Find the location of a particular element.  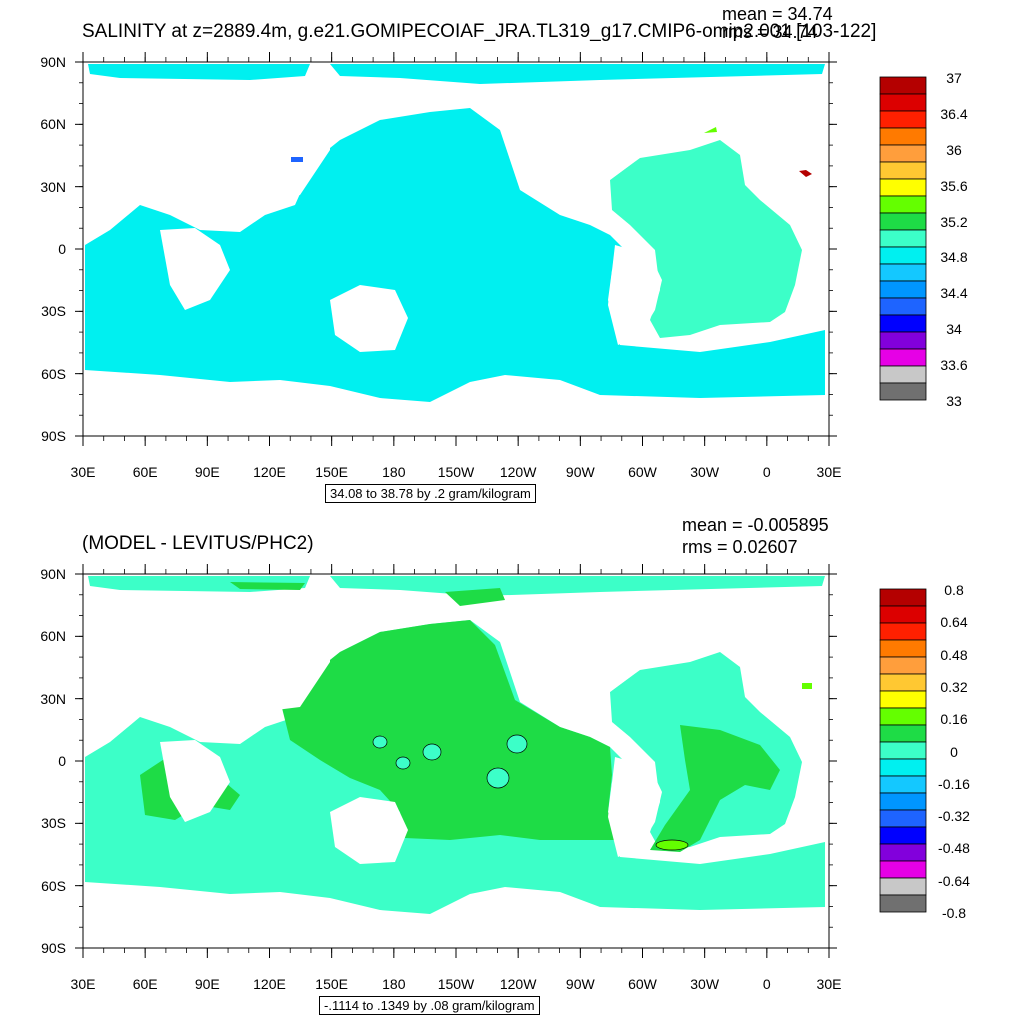

bottom-footer-note: -.1114 to .1349 by .08 gram/kilogram is located at coordinates (429, 1005).